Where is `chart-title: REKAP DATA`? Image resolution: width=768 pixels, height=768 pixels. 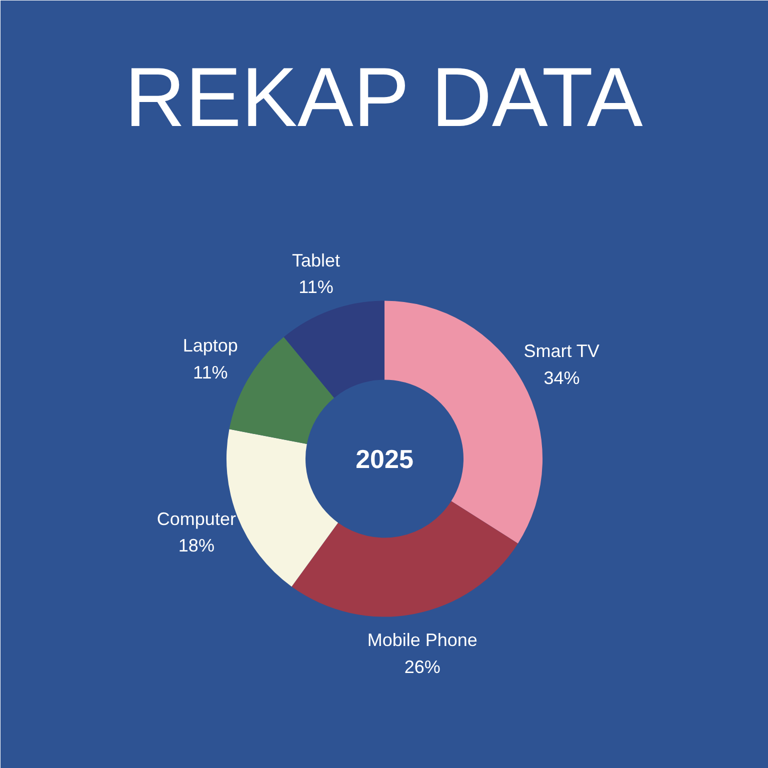
chart-title: REKAP DATA is located at coordinates (383, 97).